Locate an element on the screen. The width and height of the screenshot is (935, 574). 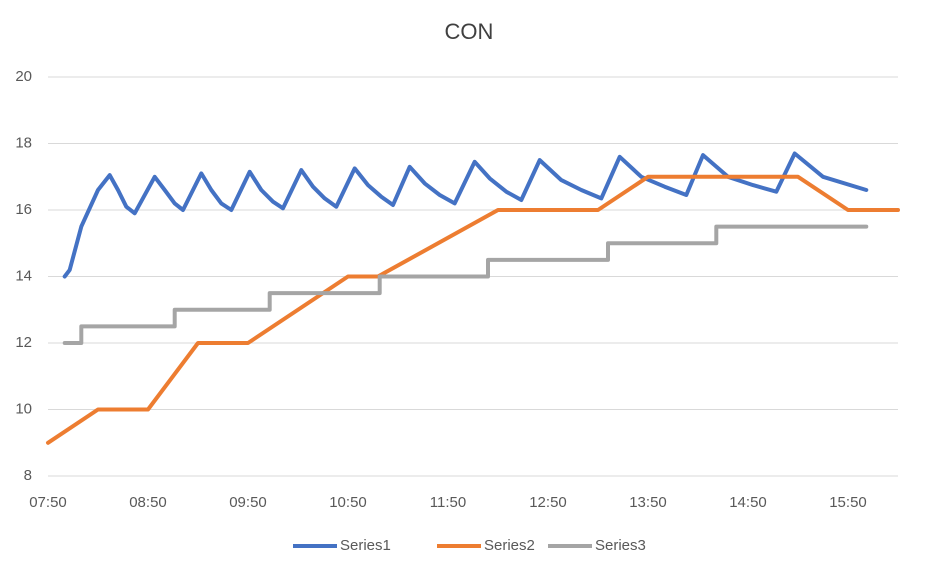
x-tick-label: 08:50 is located at coordinates (148, 502).